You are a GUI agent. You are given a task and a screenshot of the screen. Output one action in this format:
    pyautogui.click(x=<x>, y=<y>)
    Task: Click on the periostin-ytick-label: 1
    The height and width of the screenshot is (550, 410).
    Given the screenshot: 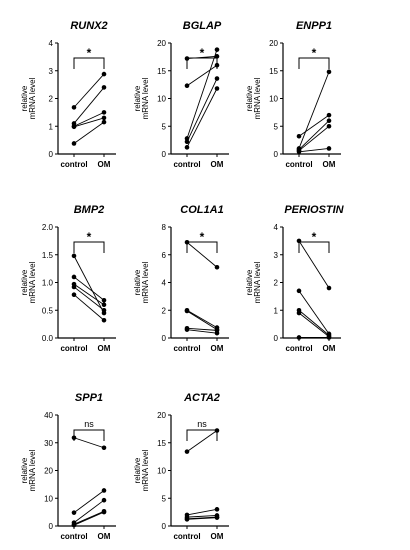 What is the action you would take?
    pyautogui.click(x=276, y=310)
    